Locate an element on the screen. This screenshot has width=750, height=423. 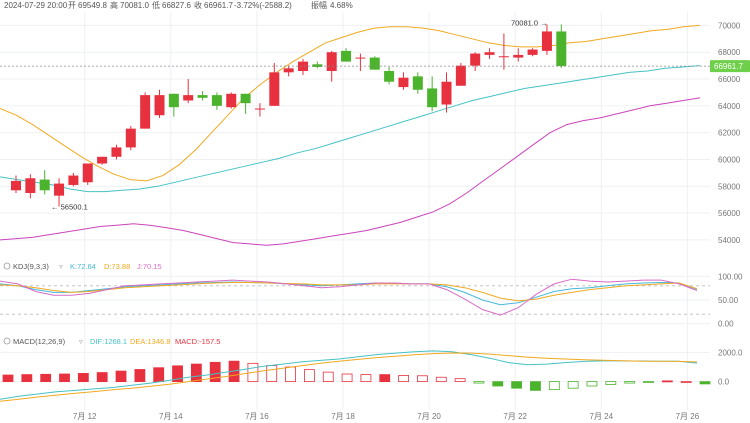
x-tick-label: 7月 24 is located at coordinates (602, 416).